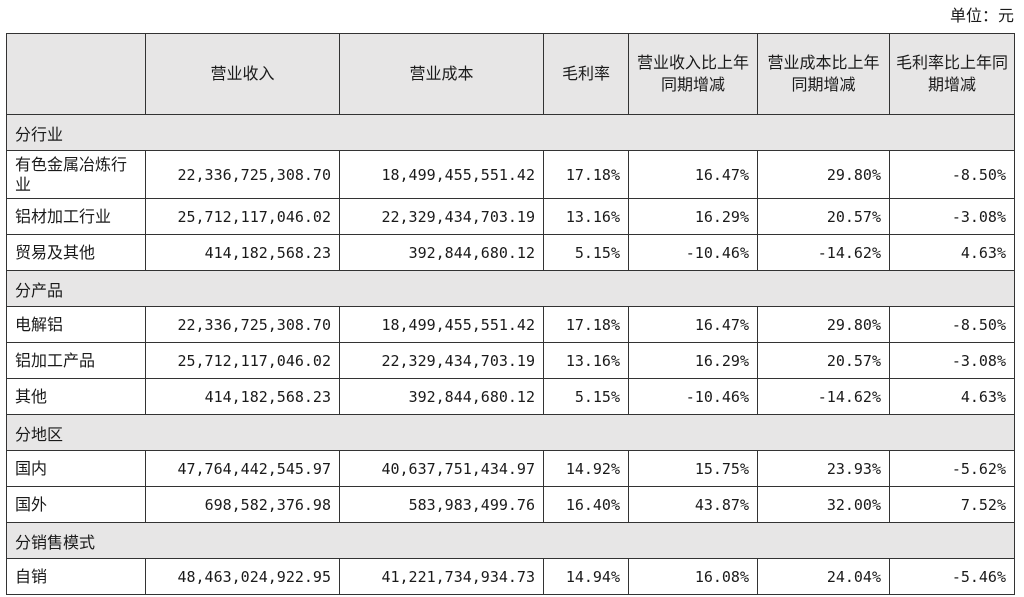 Image resolution: width=1024 pixels, height=597 pixels. I want to click on group-row: 分产品, so click(510, 288).